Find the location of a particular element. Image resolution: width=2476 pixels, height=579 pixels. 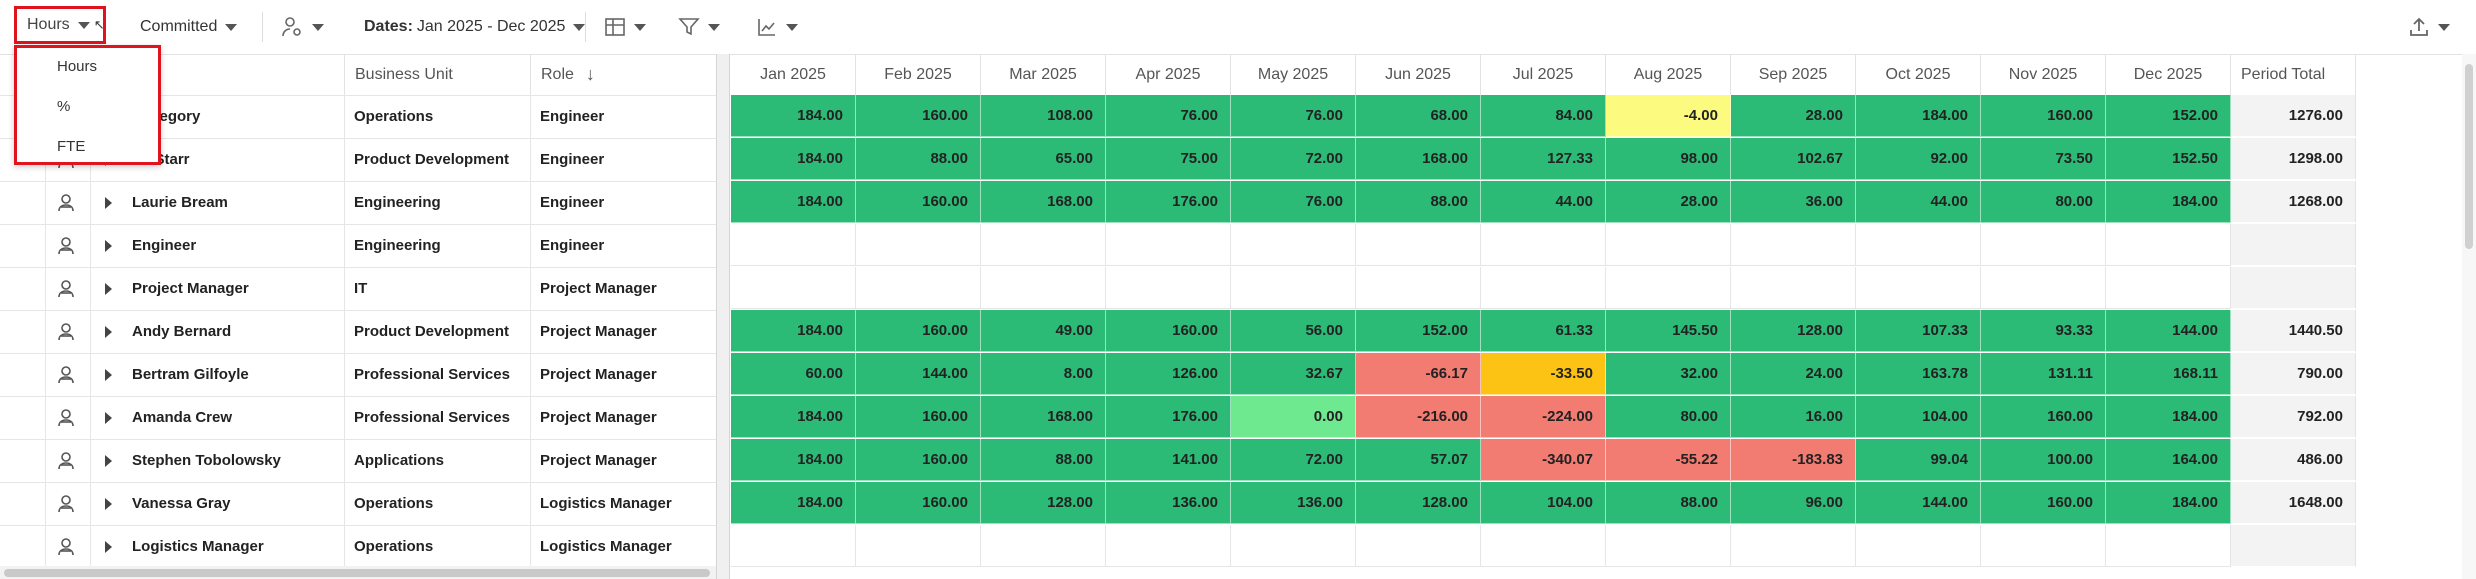

allocation-cell: 163.78 is located at coordinates (1918, 374).